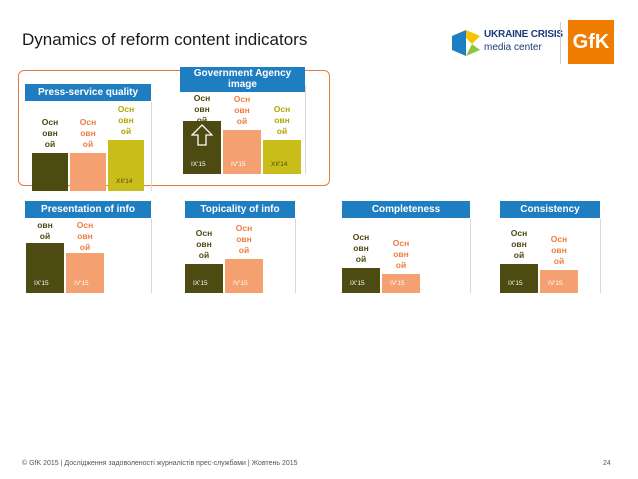 Image resolution: width=638 pixels, height=479 pixels. I want to click on page-title: Dynamics of reform content indicators, so click(165, 39).